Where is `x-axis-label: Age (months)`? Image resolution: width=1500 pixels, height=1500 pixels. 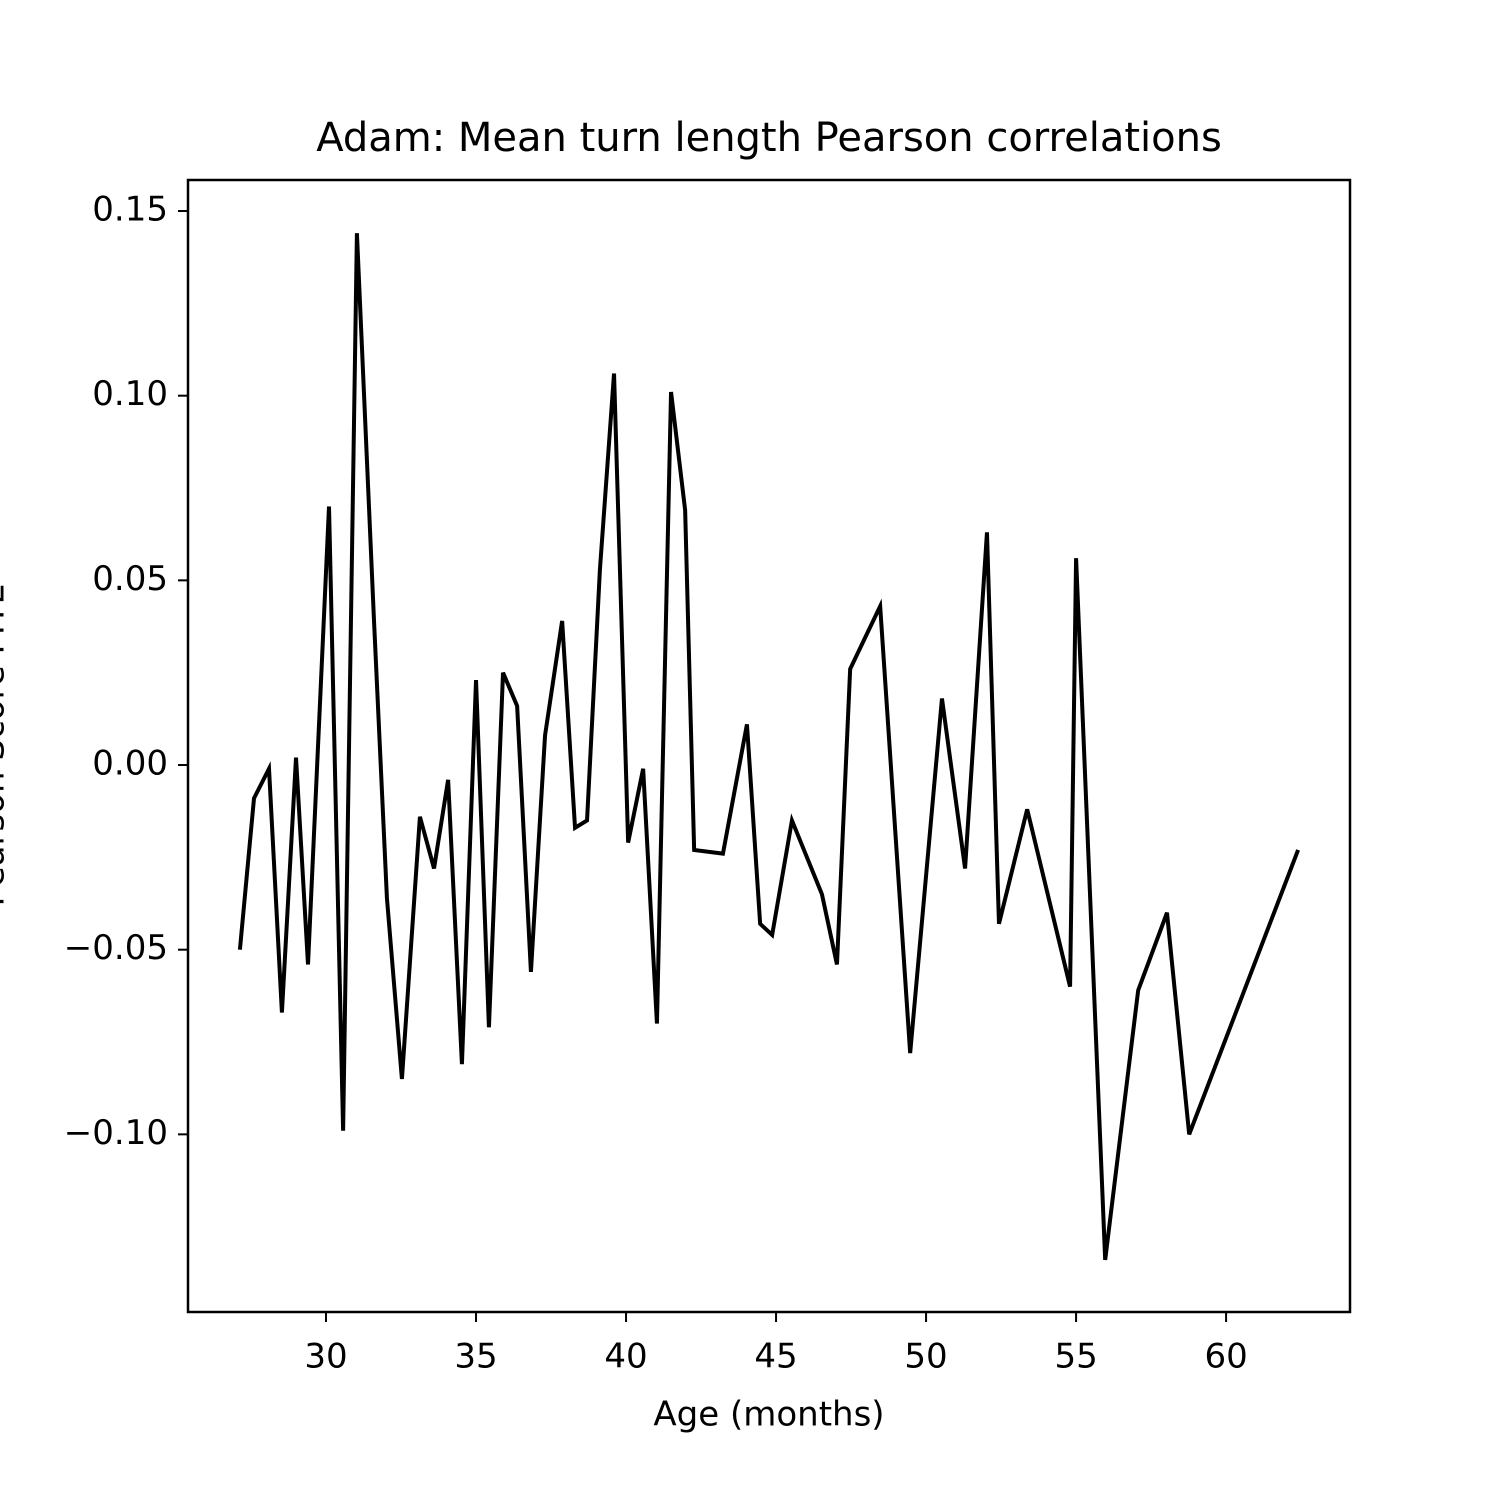
x-axis-label: Age (months) is located at coordinates (768, 1415).